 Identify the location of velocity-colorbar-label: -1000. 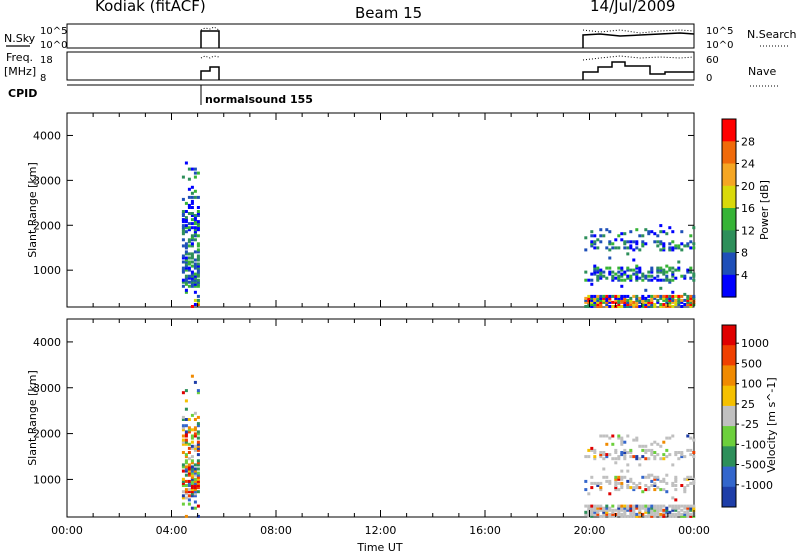
(757, 485).